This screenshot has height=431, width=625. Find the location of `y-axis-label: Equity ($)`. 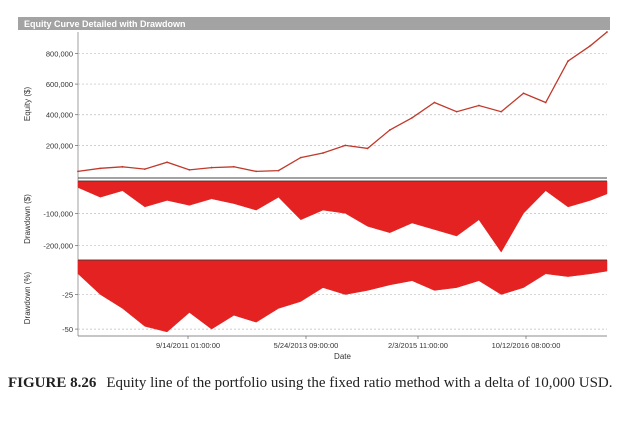

y-axis-label: Equity ($) is located at coordinates (27, 104).